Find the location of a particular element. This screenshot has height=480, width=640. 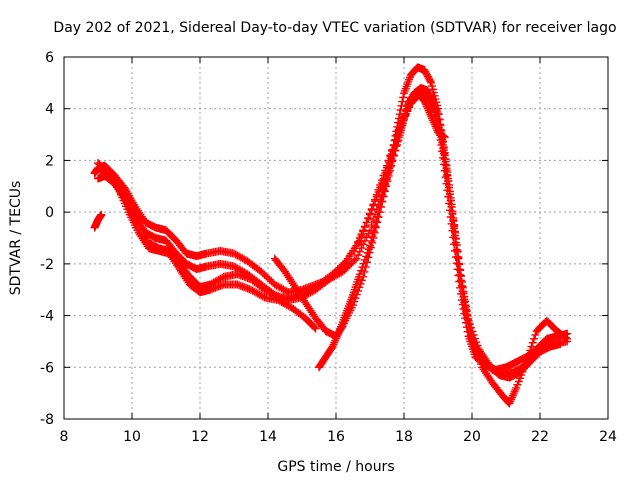

y-tick-label: 6 is located at coordinates (49, 58).